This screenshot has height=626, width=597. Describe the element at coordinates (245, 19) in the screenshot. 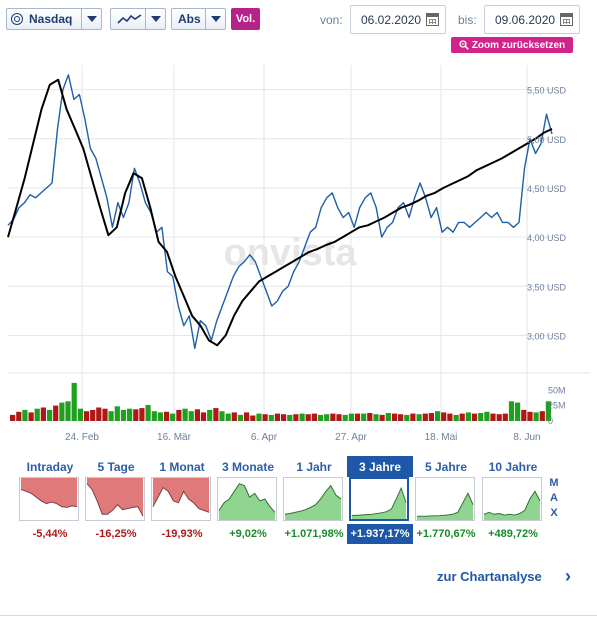

I see `volume-toggle: Vol.` at that location.